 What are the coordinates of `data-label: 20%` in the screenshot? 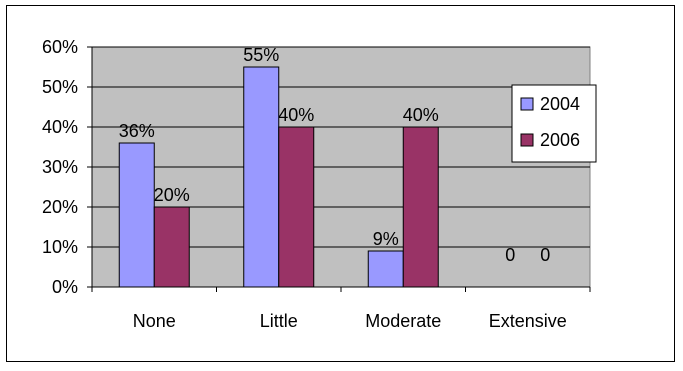 It's located at (172, 195).